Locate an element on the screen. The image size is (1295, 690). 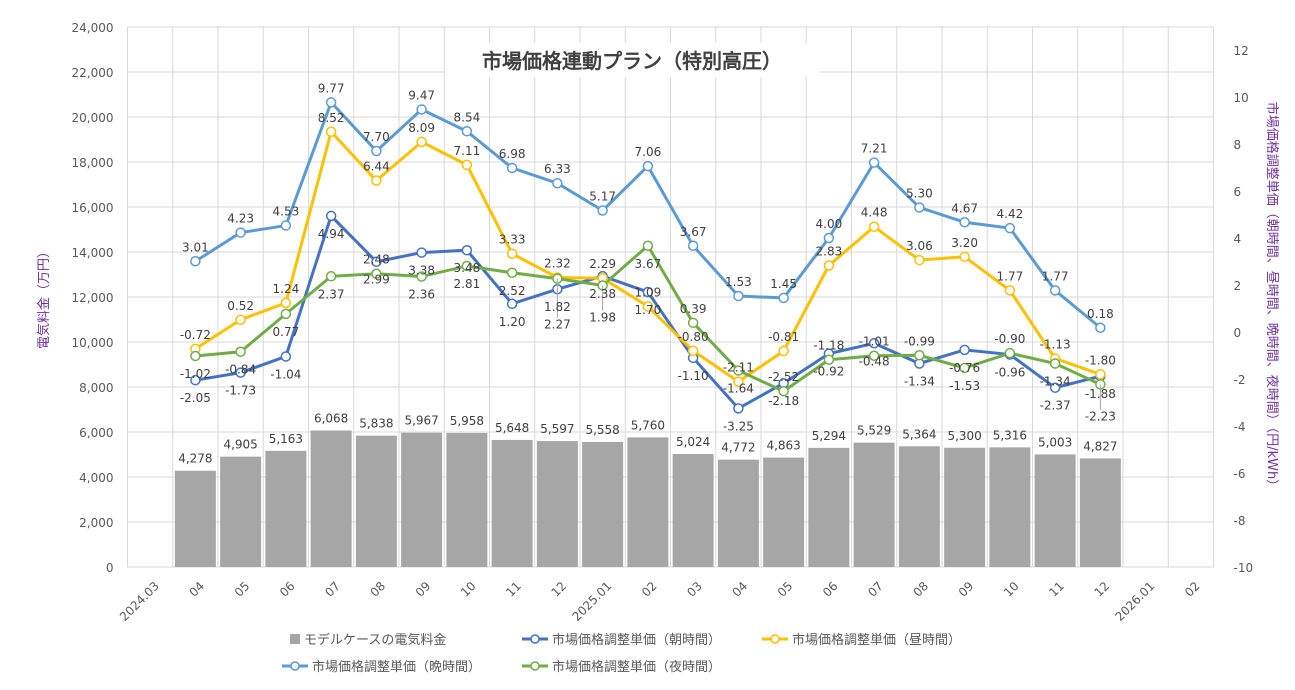
series-data-label: 1.77 is located at coordinates (1010, 276).